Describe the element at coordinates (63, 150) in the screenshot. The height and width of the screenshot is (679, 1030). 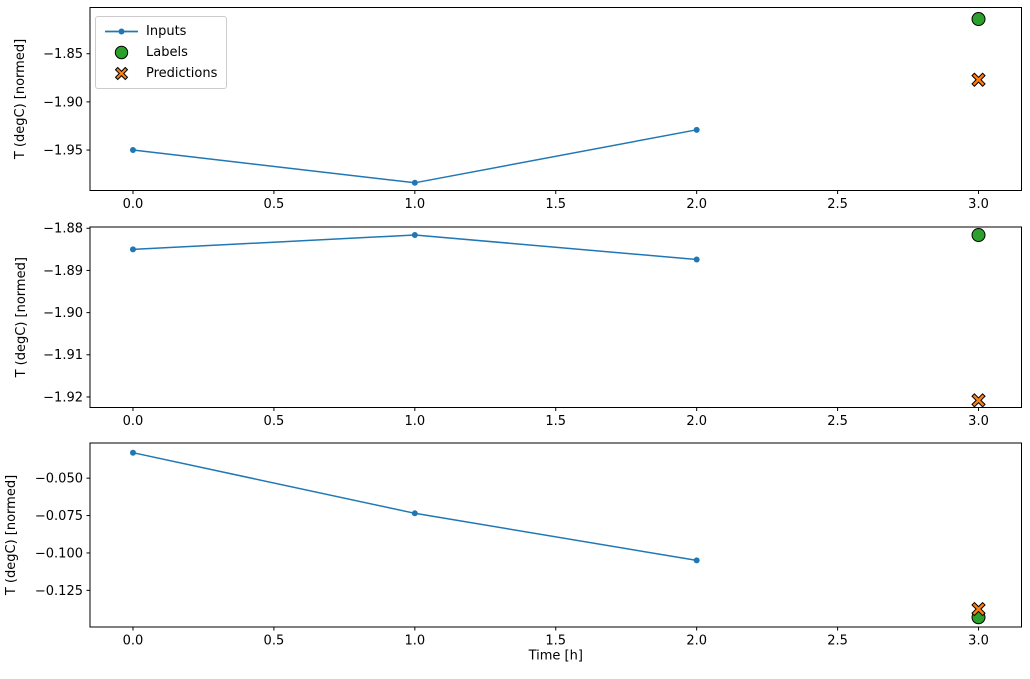
I see `svg-text: −1.95` at that location.